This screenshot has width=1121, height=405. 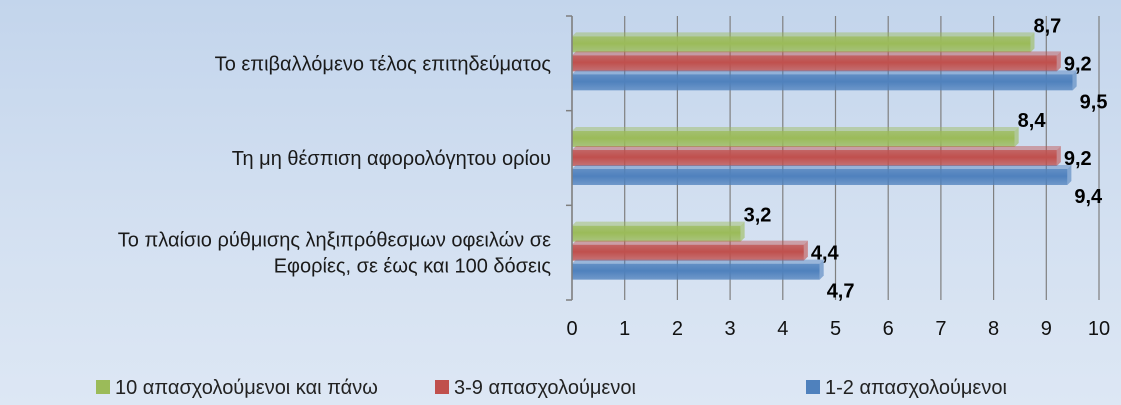 I want to click on category-label: Τη μη θέσπιση αφορολόγητου ορίου, so click(x=391, y=159).